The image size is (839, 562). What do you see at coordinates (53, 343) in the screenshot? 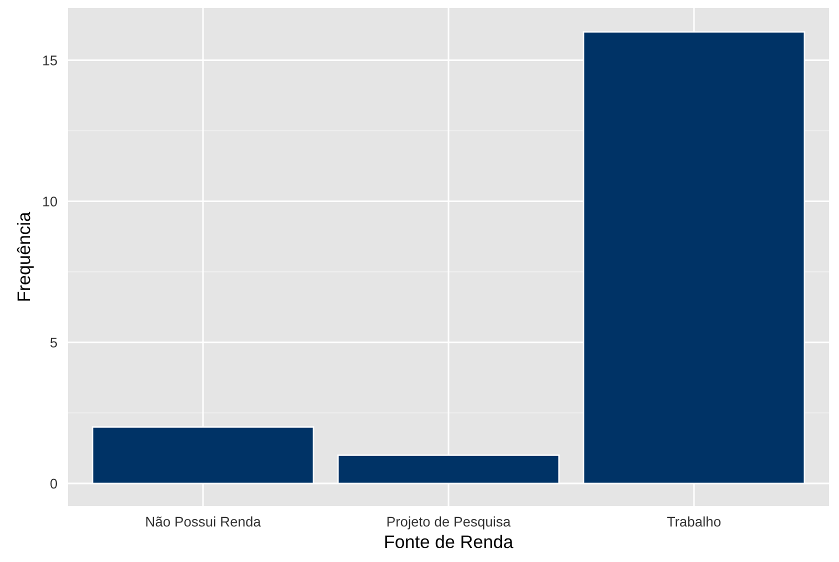
I see `y-tick-label: 5` at bounding box center [53, 343].